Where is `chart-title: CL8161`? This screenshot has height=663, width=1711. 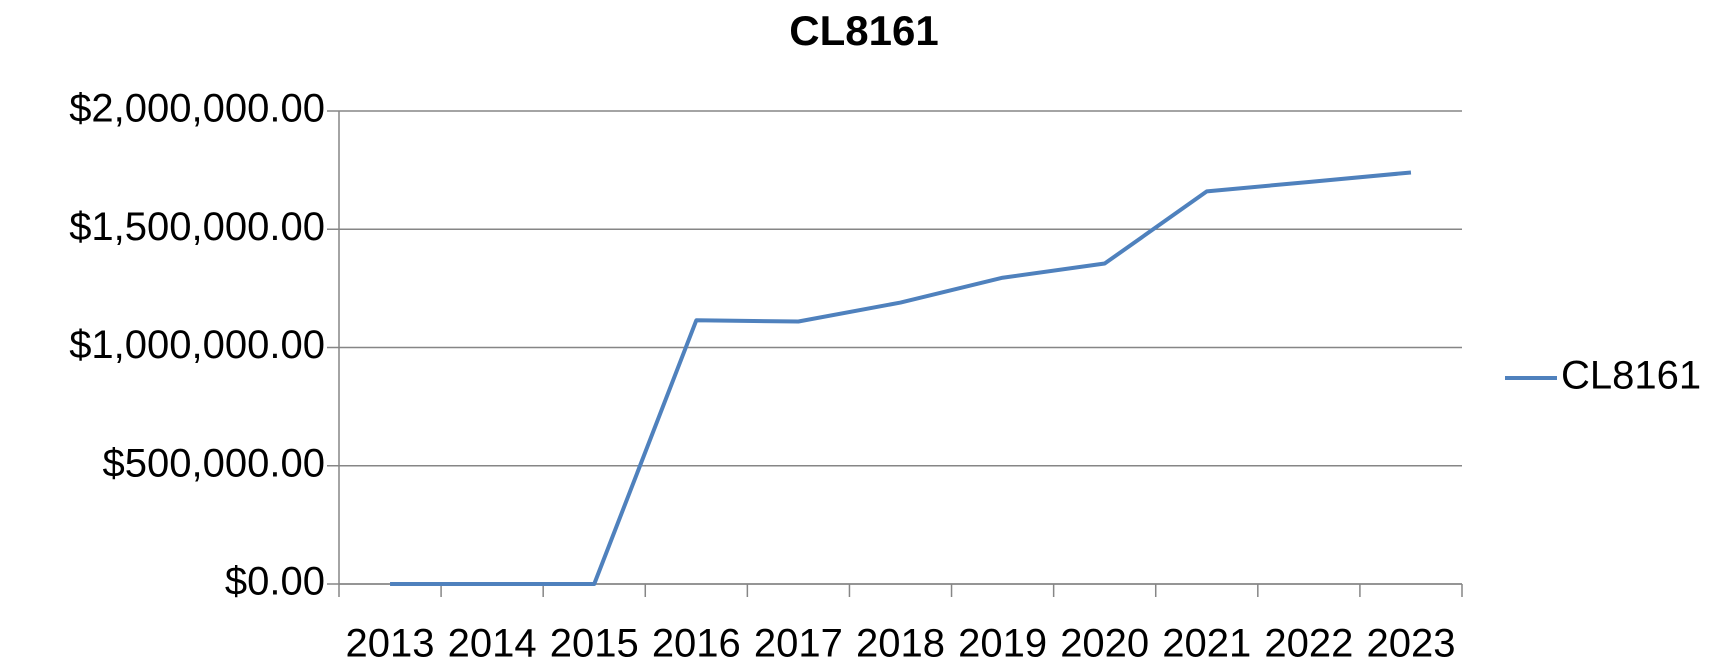
chart-title: CL8161 is located at coordinates (863, 30).